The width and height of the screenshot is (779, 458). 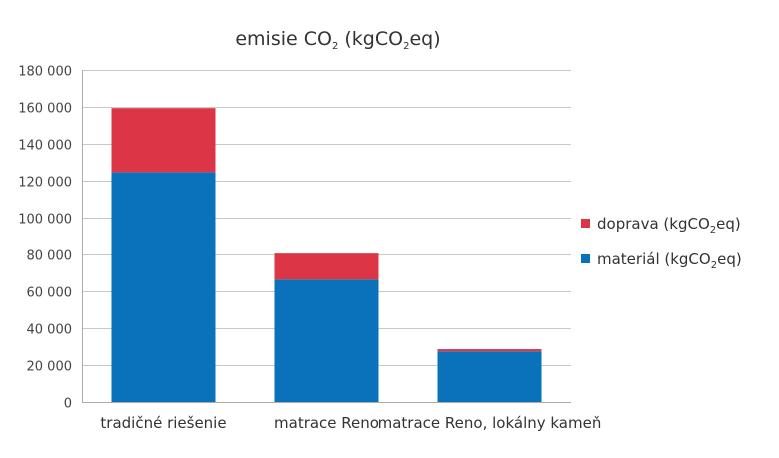 What do you see at coordinates (163, 423) in the screenshot?
I see `x-tick-label: tradičné riešenie` at bounding box center [163, 423].